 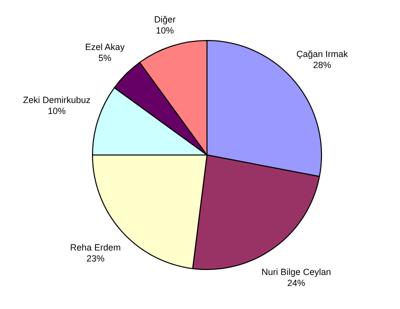 What do you see at coordinates (296, 283) in the screenshot?
I see `data-label: 24%` at bounding box center [296, 283].